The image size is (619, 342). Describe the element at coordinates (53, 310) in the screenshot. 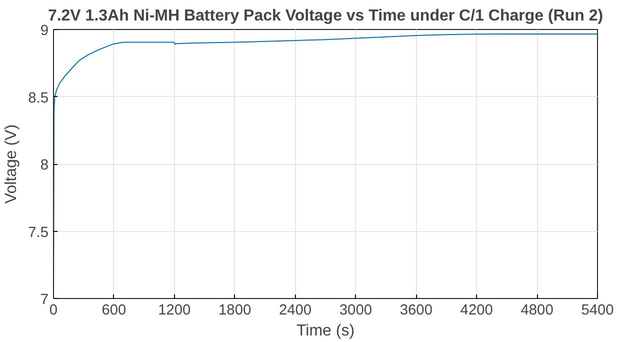

I see `x-tick-label: 0` at that location.